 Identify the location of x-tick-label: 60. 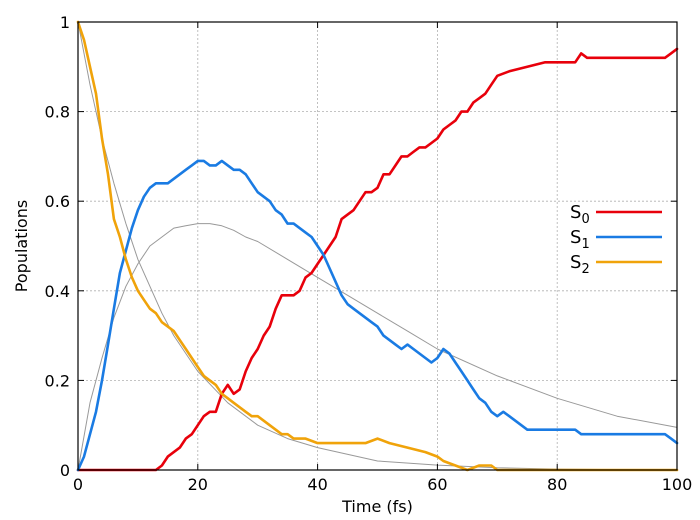
(437, 484).